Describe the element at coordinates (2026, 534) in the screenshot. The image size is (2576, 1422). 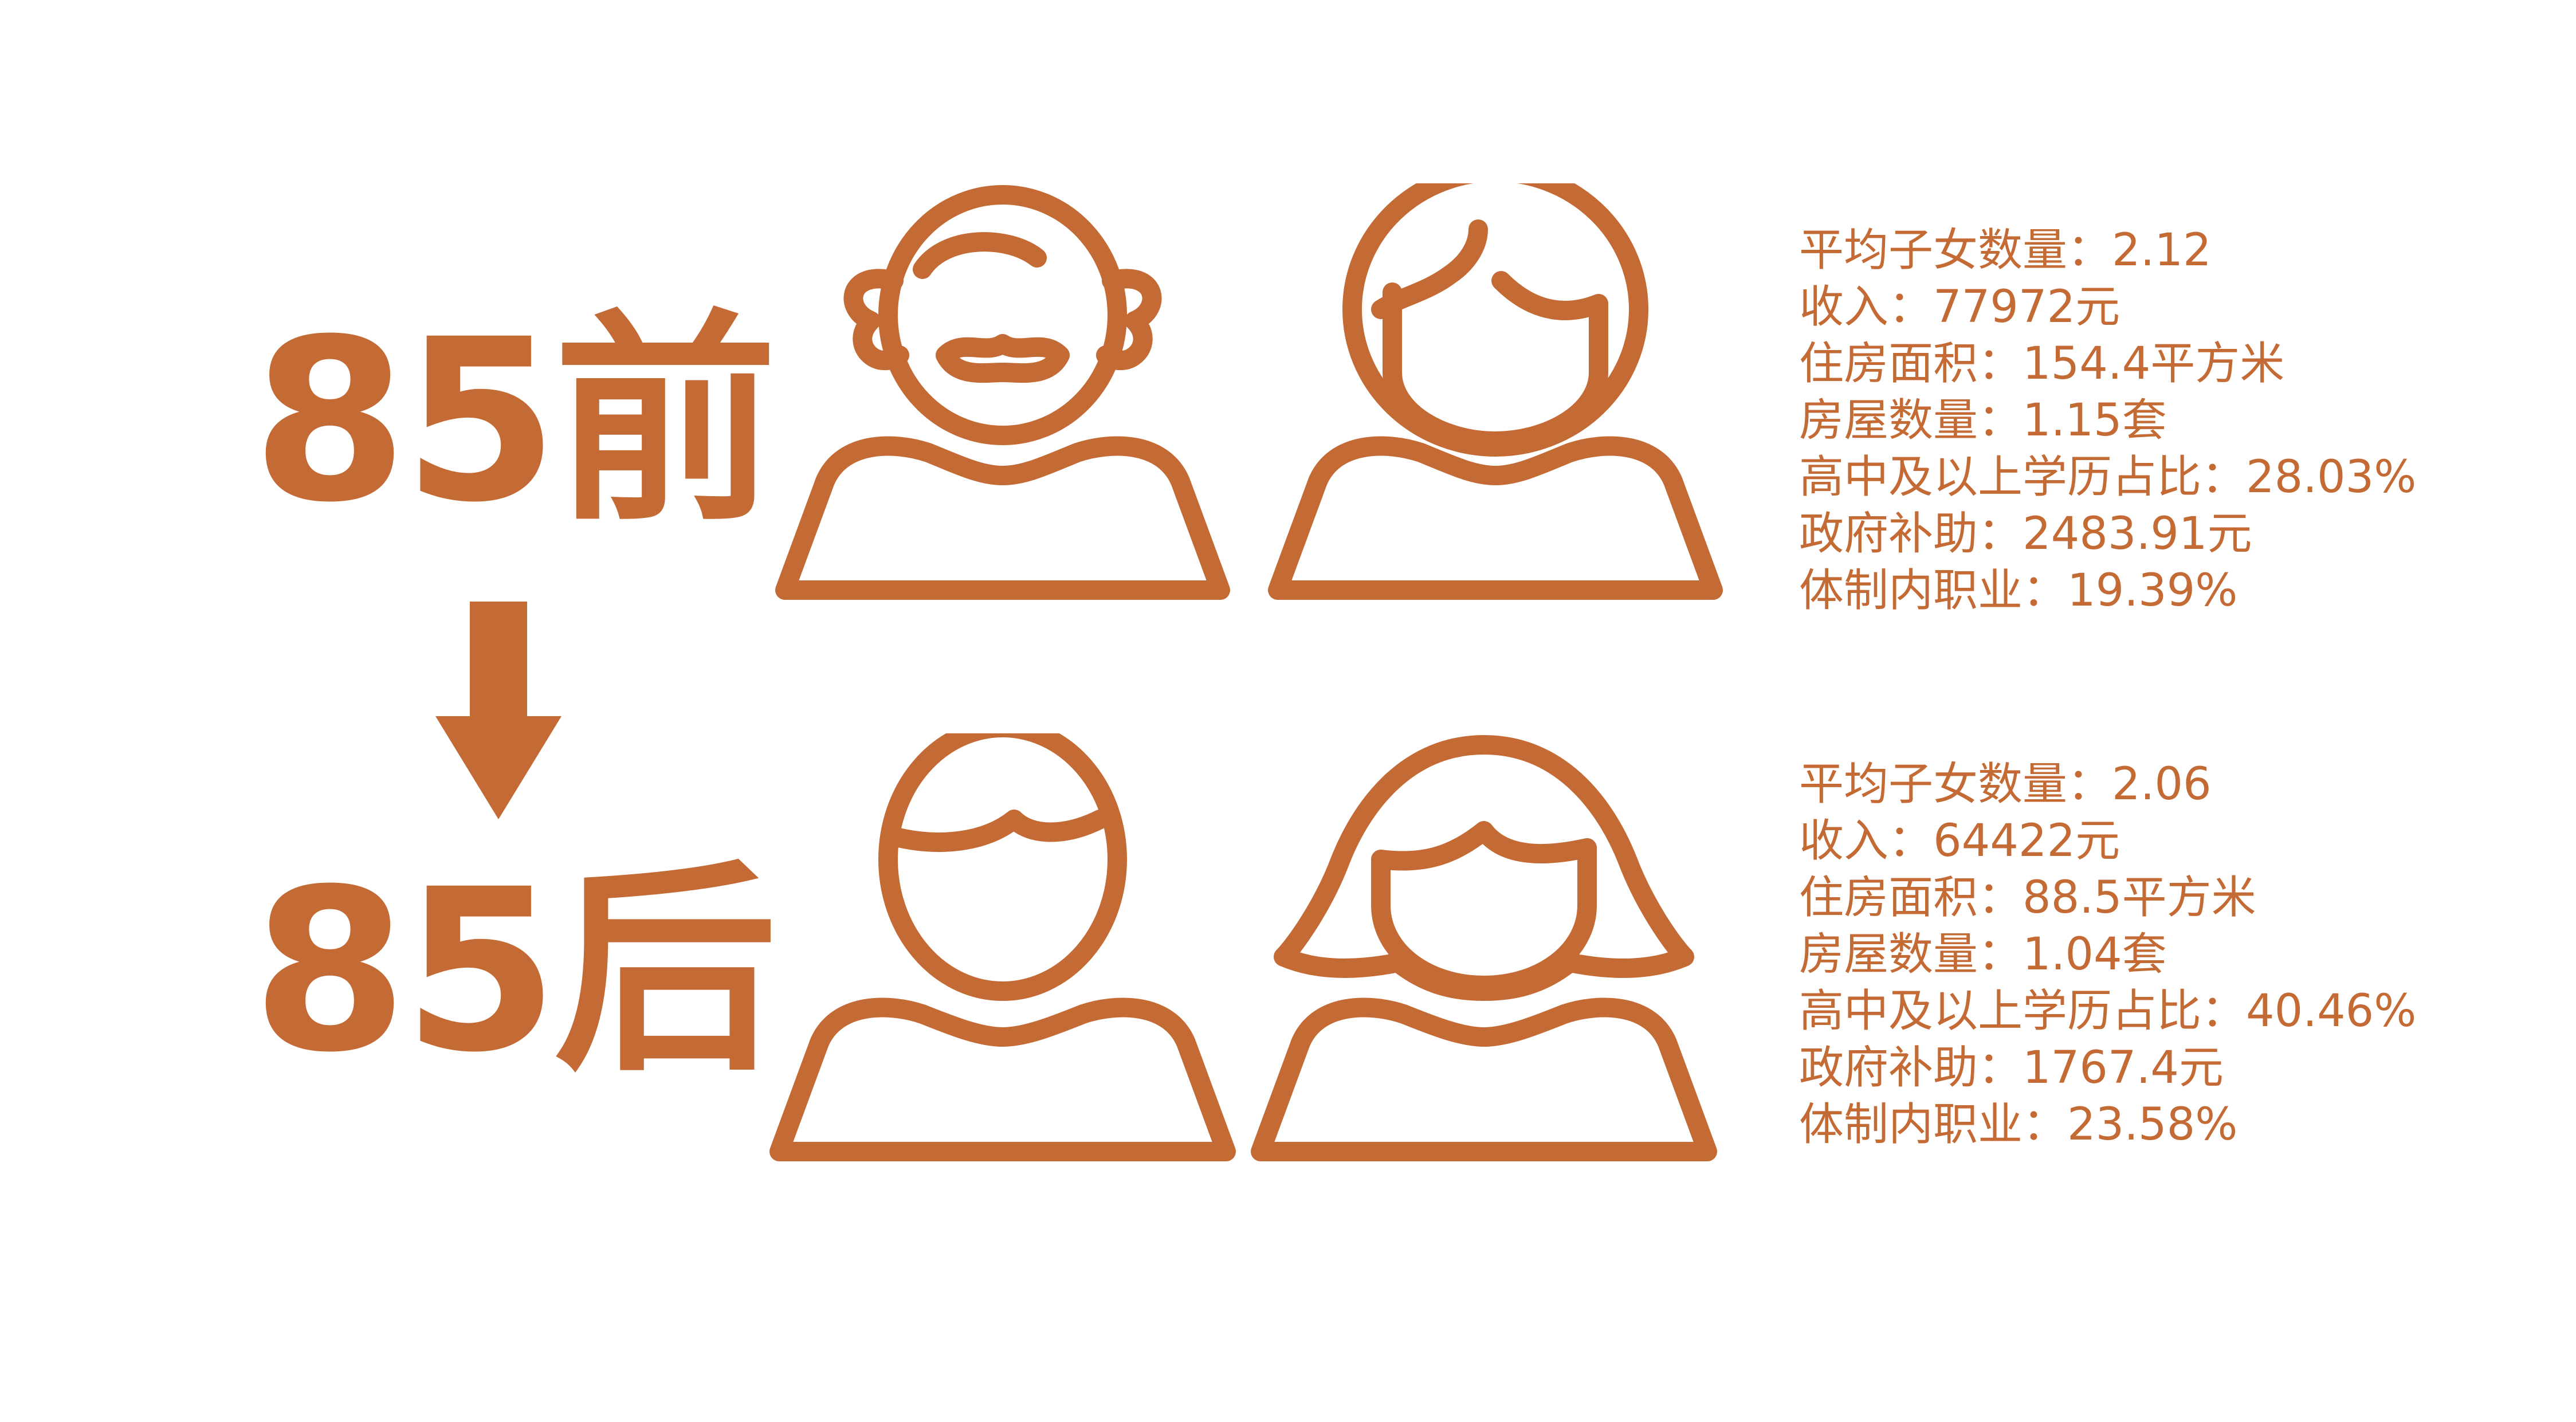
I see `stat-gov-subsidy: 政府补助：2483.91元` at that location.